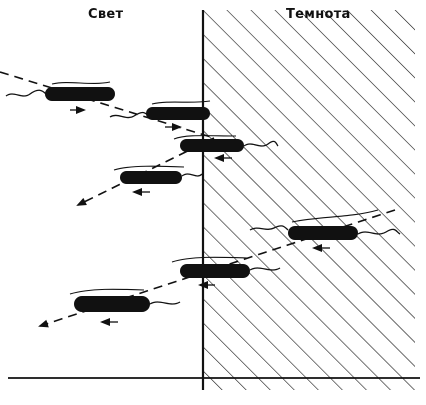  Describe the element at coordinates (106, 14) in the screenshot. I see `light-zone-label: Свет` at that location.